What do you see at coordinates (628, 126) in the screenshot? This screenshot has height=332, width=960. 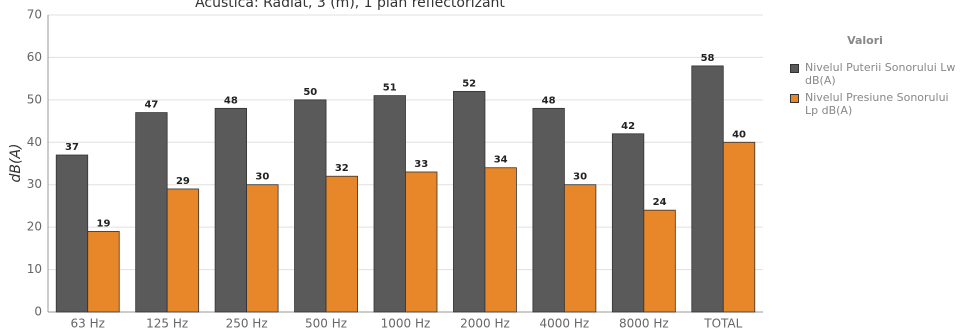 I see `value-label: 42` at bounding box center [628, 126].